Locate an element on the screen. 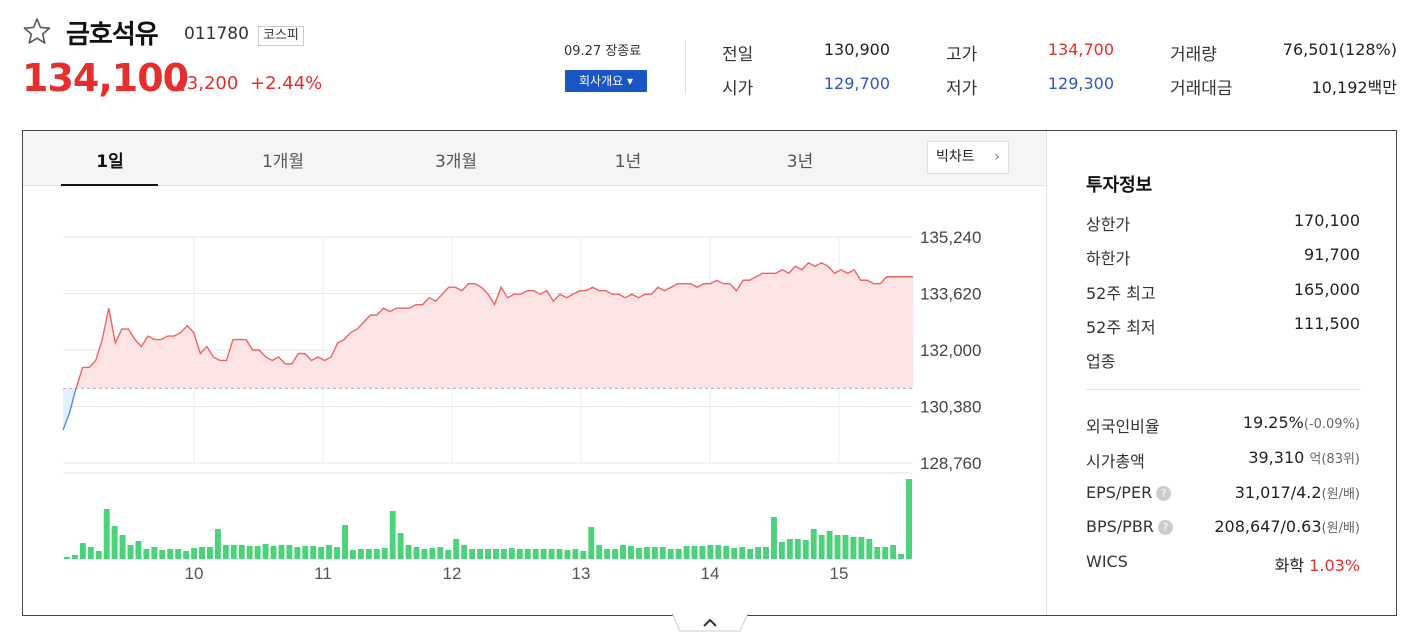  market-cap-label: 시가총액 is located at coordinates (1115, 461).